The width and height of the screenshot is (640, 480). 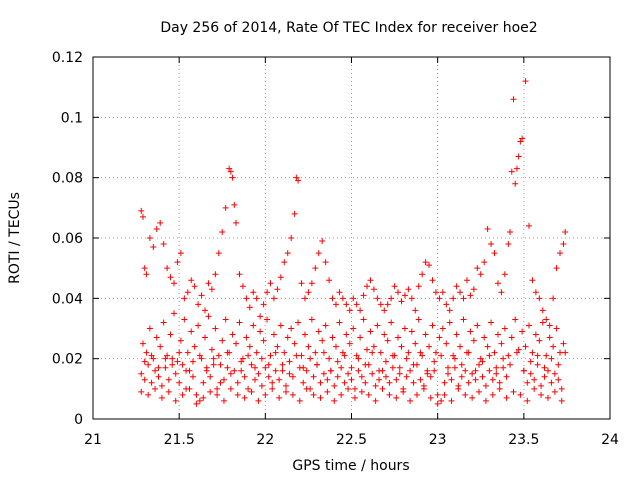 What do you see at coordinates (67, 299) in the screenshot?
I see `y-tick-label: 0.04` at bounding box center [67, 299].